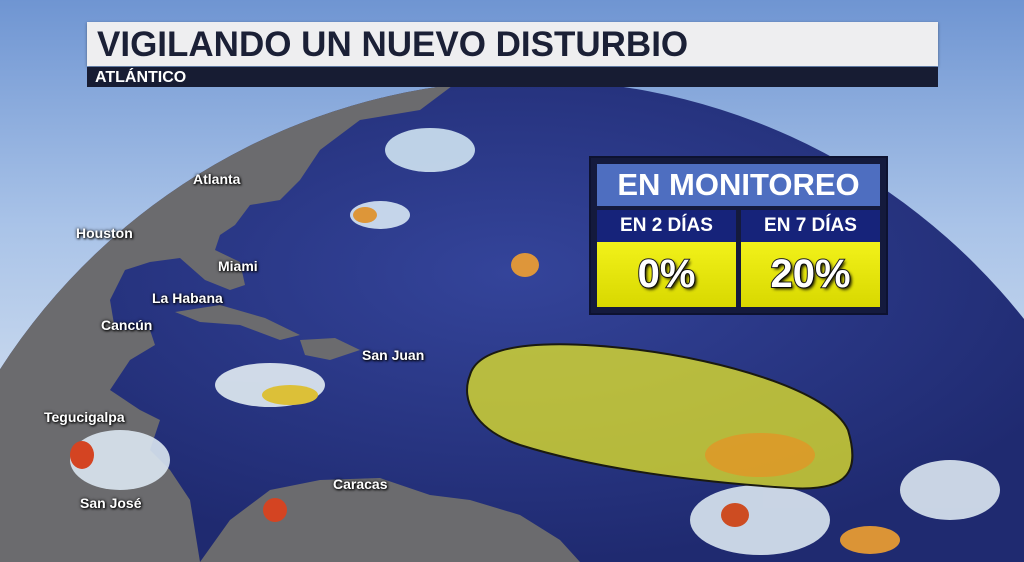  I want to click on region-label: ATLÁNTICO, so click(141, 77).